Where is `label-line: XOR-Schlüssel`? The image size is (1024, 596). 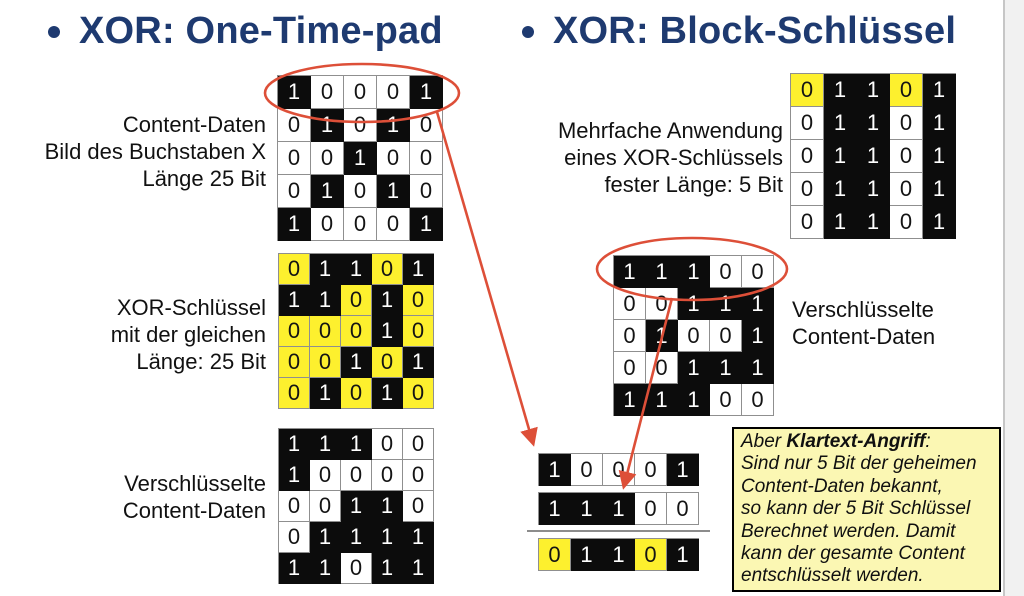
label-line: XOR-Schlüssel is located at coordinates (191, 307).